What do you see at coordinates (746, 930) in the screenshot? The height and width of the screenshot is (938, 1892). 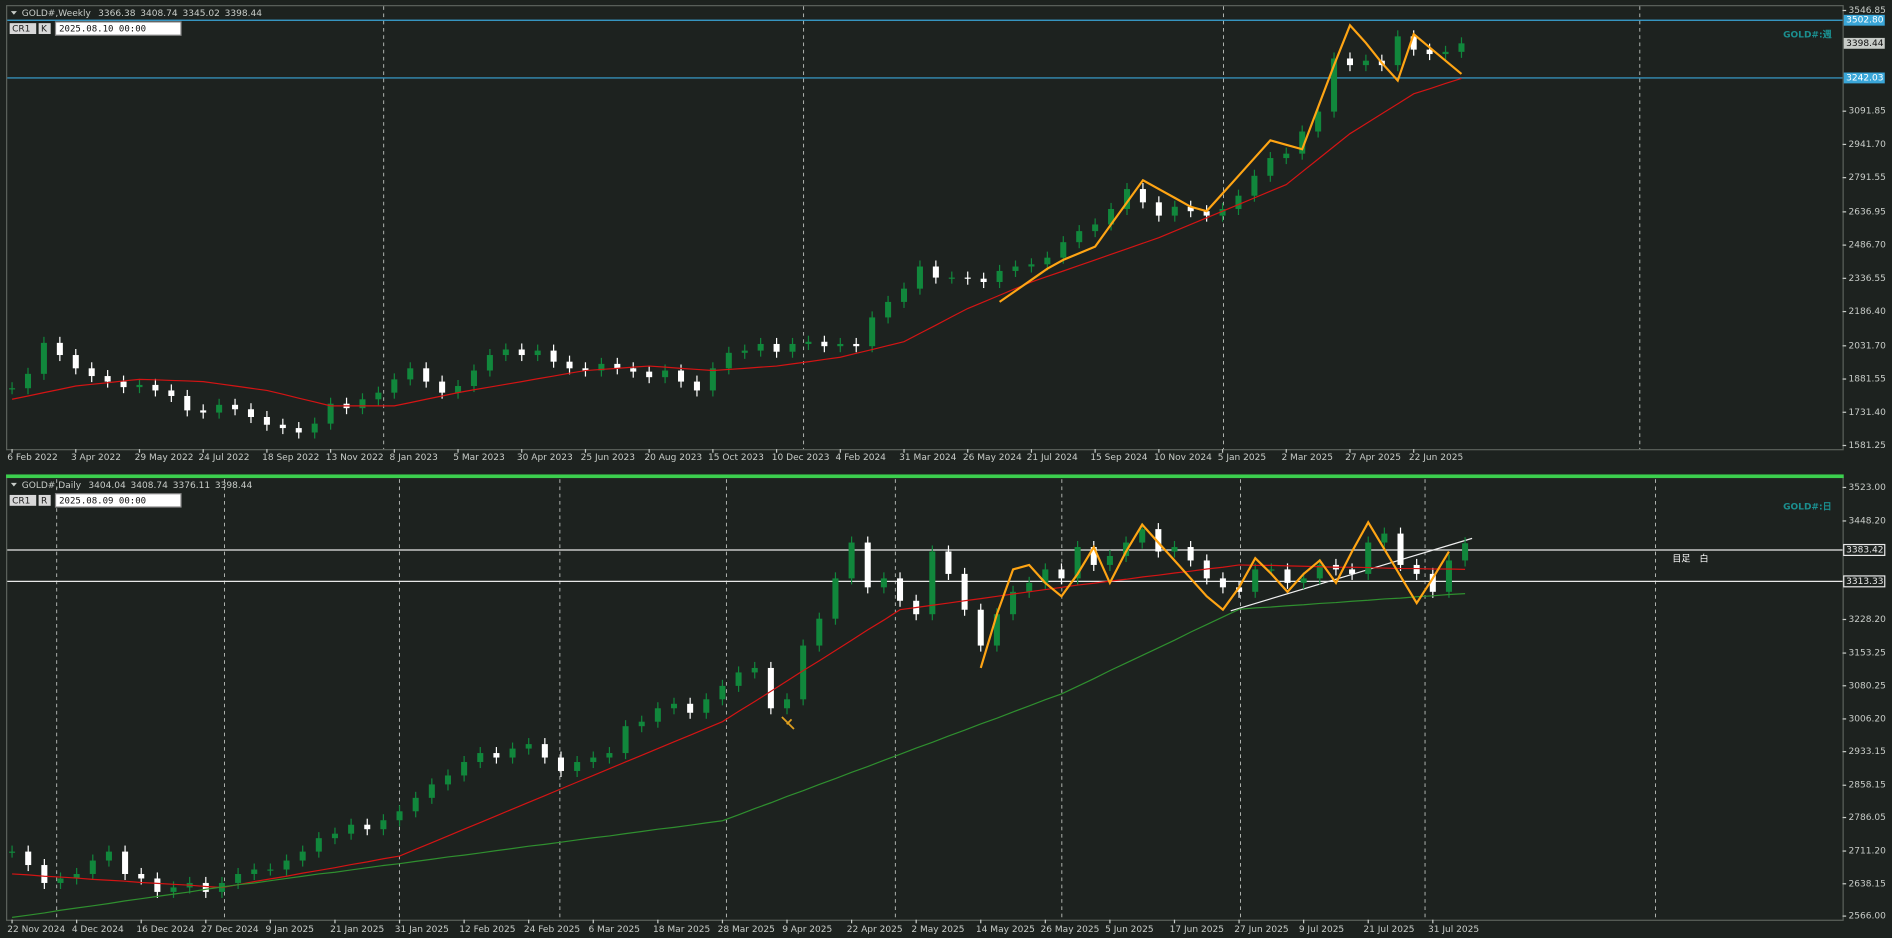 I see `x-tick-label: 28 Mar 2025` at bounding box center [746, 930].